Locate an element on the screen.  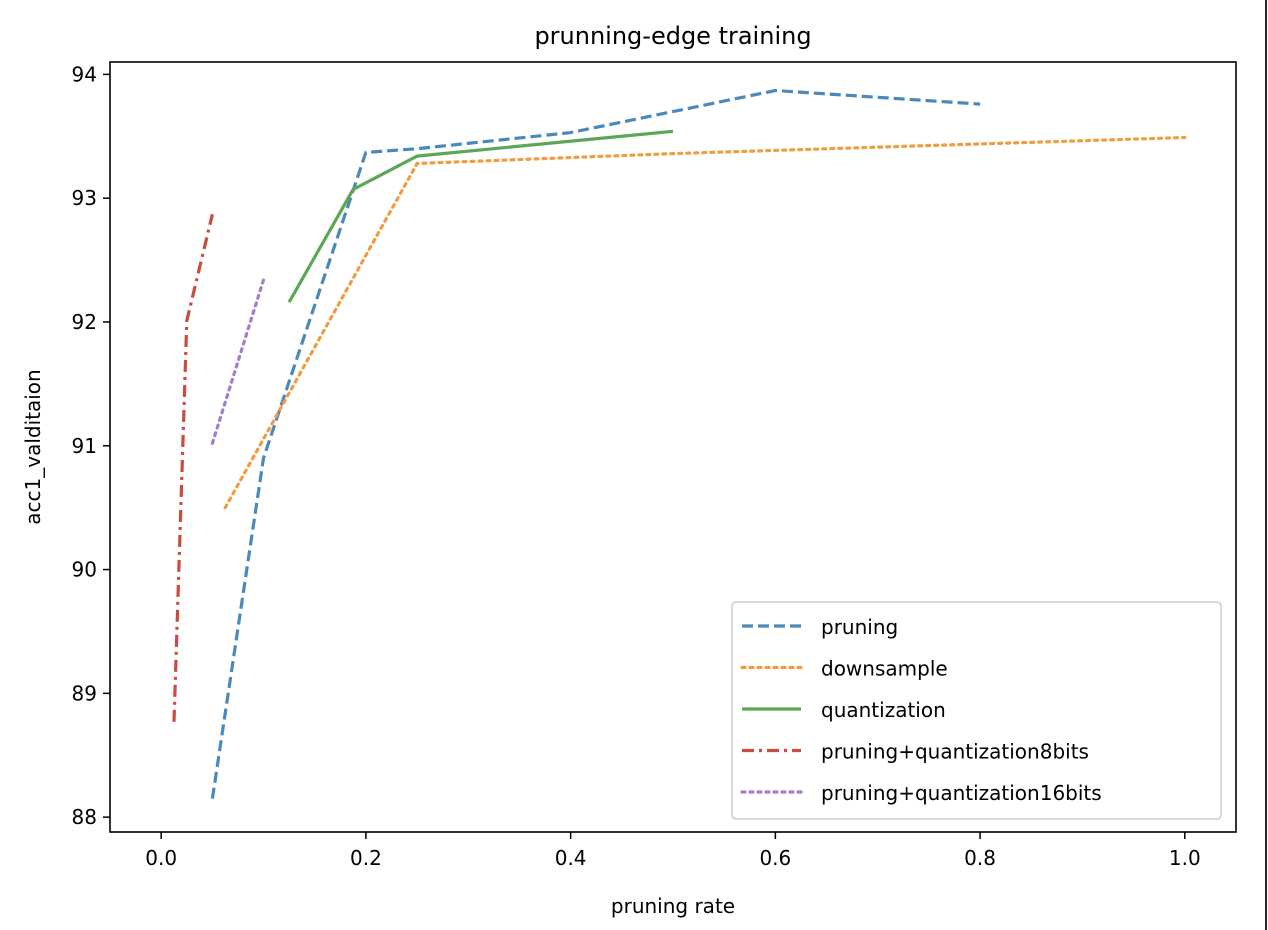
legend-label: pruning is located at coordinates (859, 627).